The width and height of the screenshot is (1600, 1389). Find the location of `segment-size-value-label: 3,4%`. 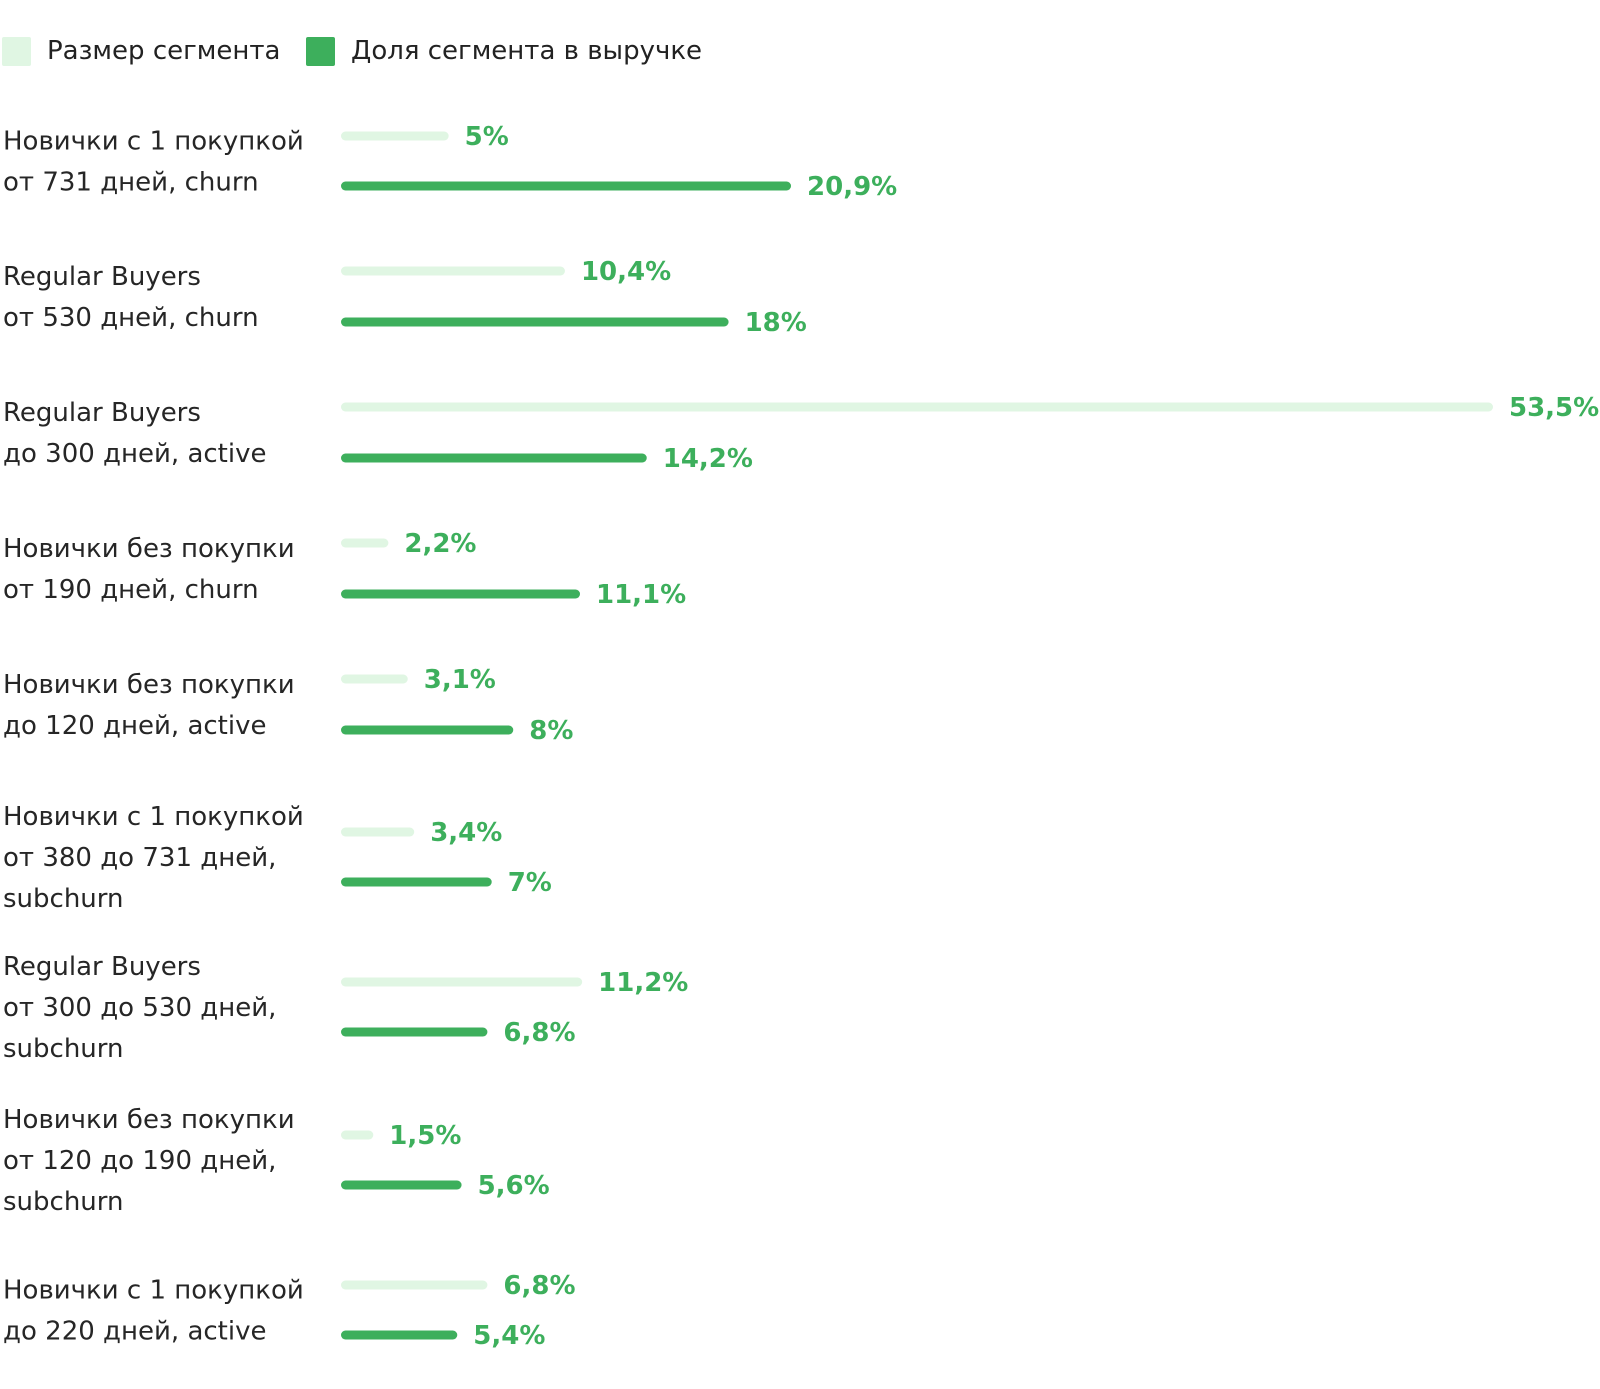

segment-size-value-label: 3,4% is located at coordinates (466, 833).